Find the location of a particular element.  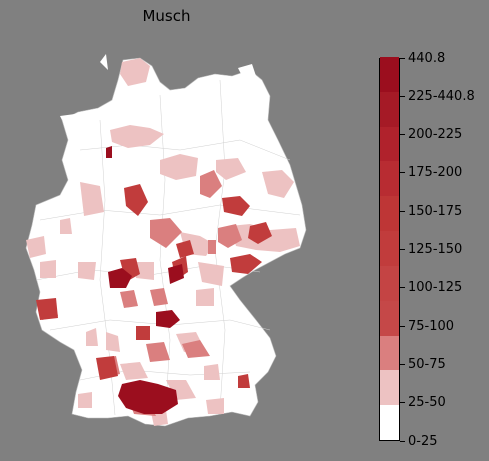

colorbar-tick-label: 175-200 is located at coordinates (435, 173).